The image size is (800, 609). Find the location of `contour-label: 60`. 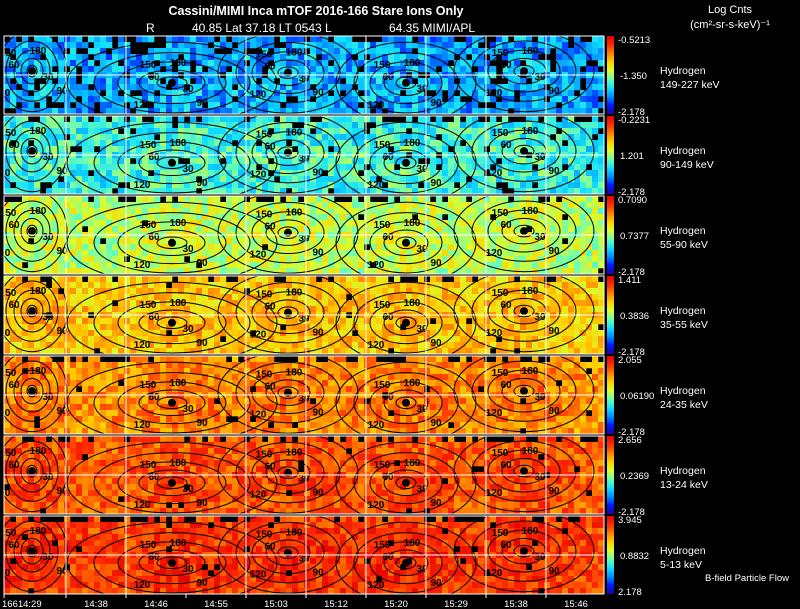

contour-label: 60 is located at coordinates (506, 65).